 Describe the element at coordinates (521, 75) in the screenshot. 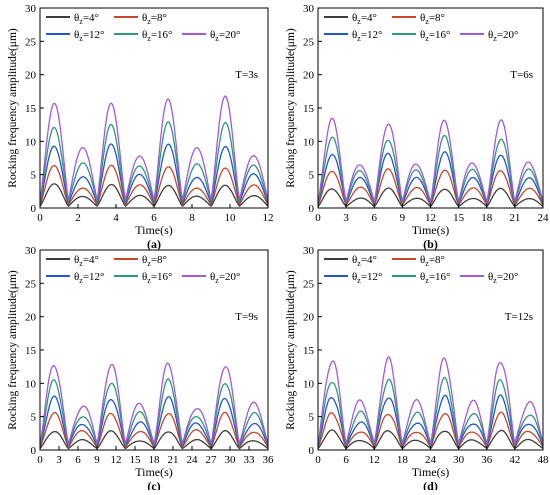

I see `period-annotation: T=6s` at that location.